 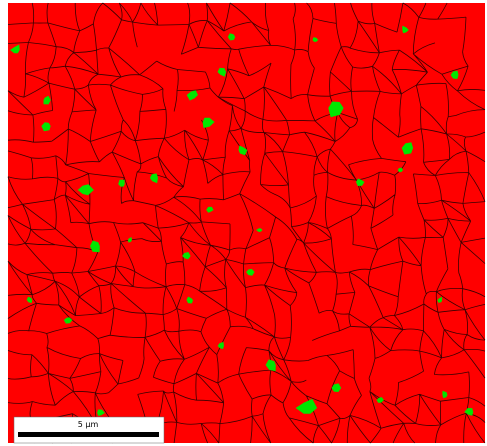 What do you see at coordinates (88, 434) in the screenshot?
I see `scale-bar-line` at bounding box center [88, 434].